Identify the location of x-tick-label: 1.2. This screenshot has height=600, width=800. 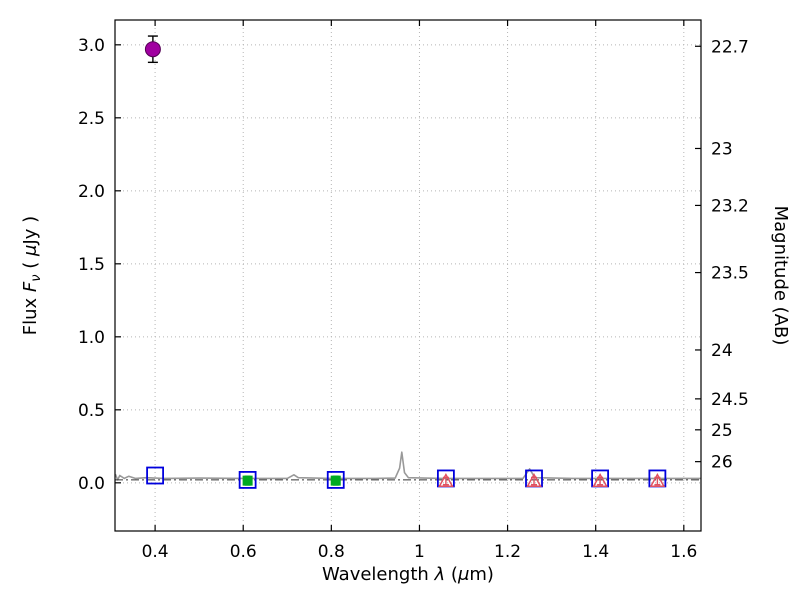
(507, 552).